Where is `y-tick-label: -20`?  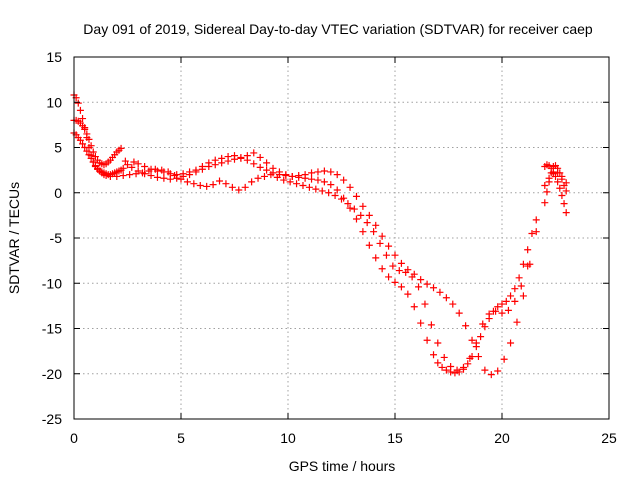 y-tick-label: -20 is located at coordinates (52, 374).